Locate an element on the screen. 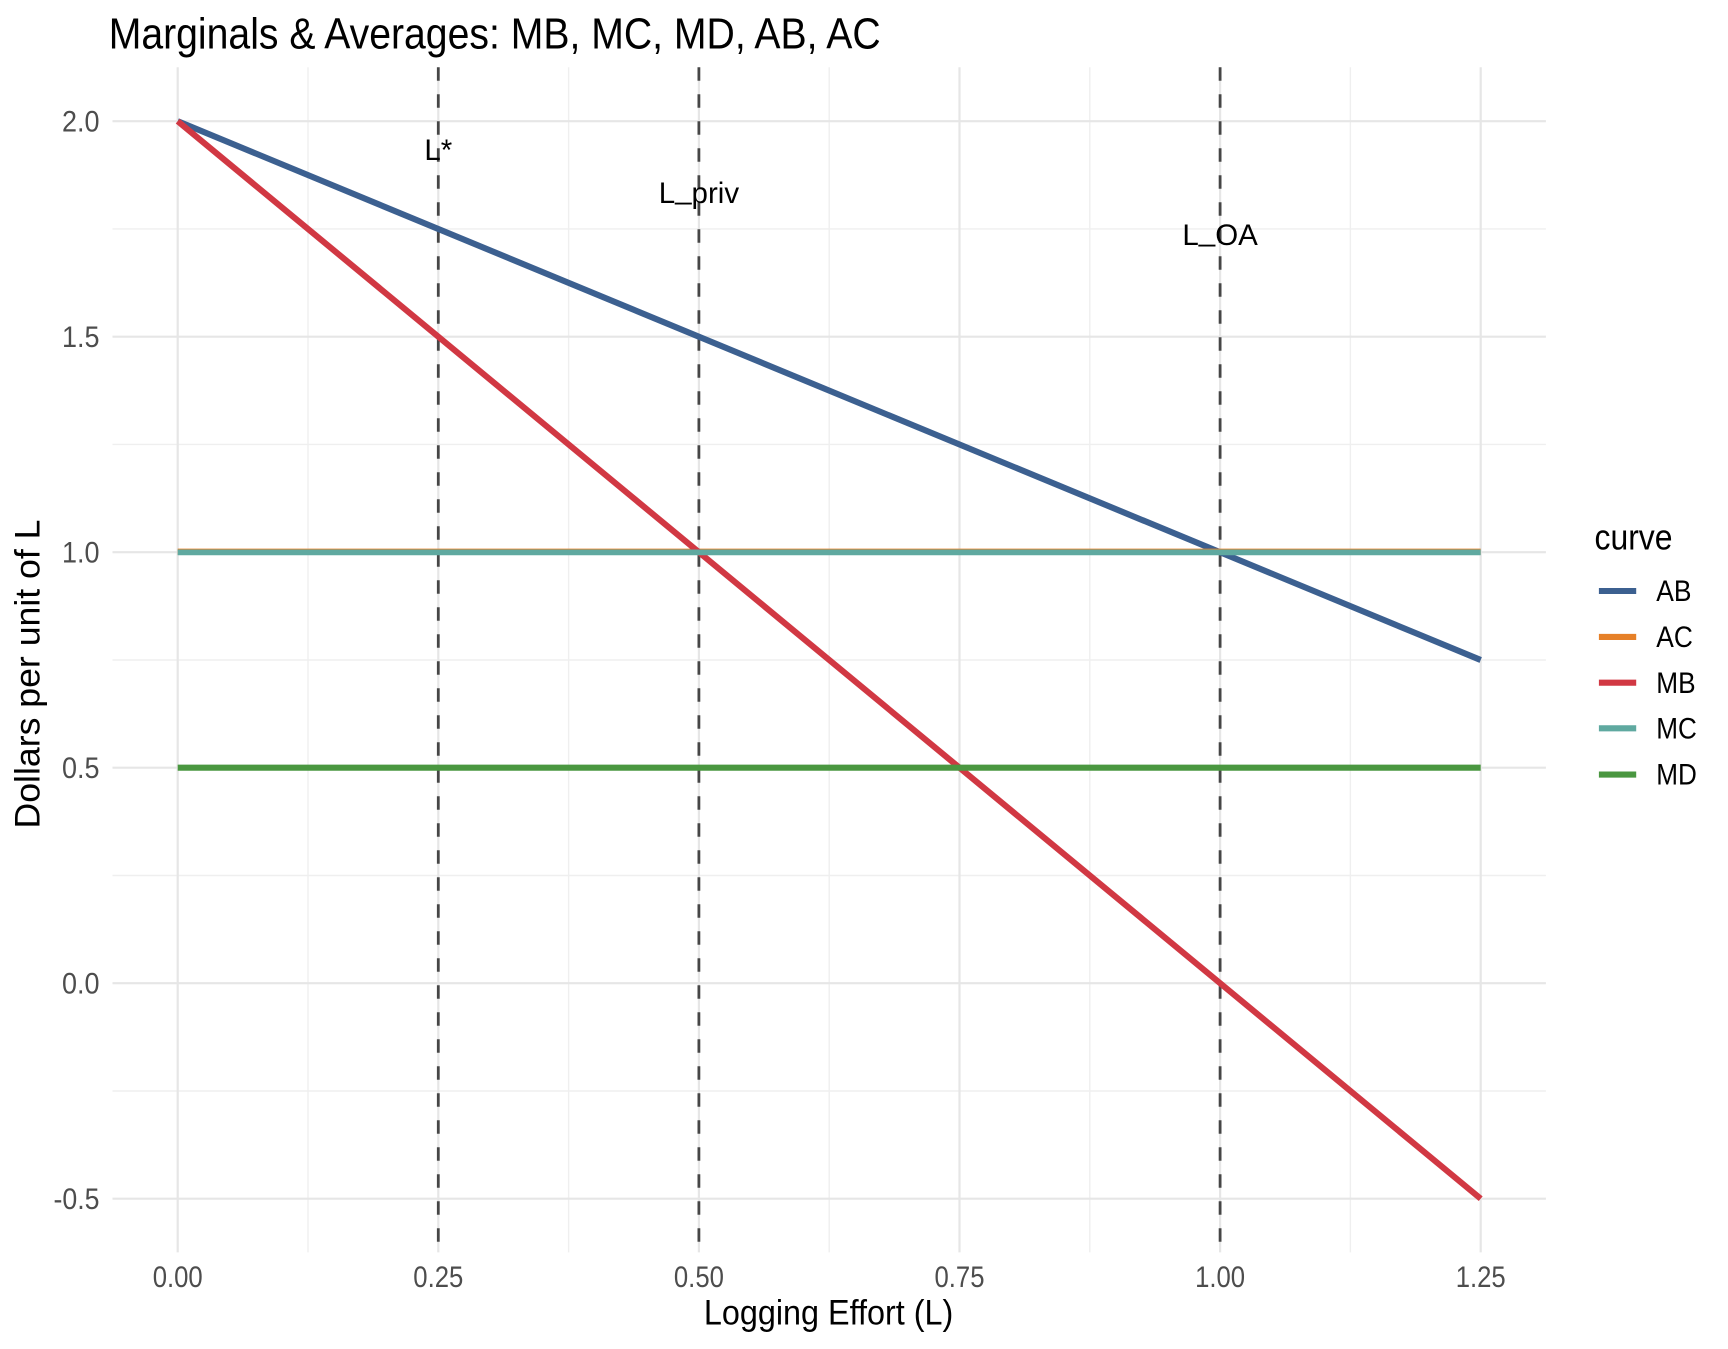  svg-text: Dollars per unit of L is located at coordinates (28, 674).